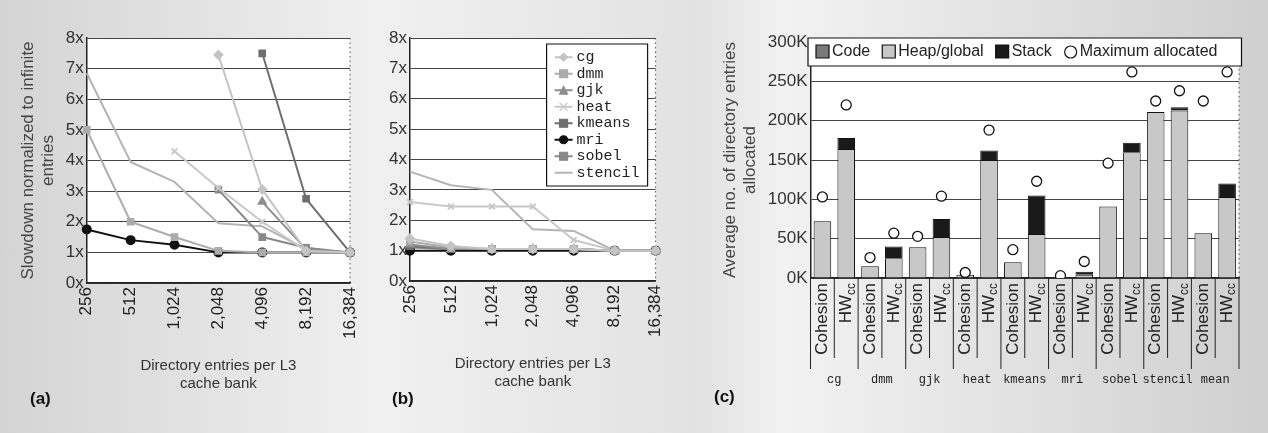 This screenshot has height=433, width=1268. What do you see at coordinates (608, 173) in the screenshot?
I see `legend-label: stencil` at bounding box center [608, 173].